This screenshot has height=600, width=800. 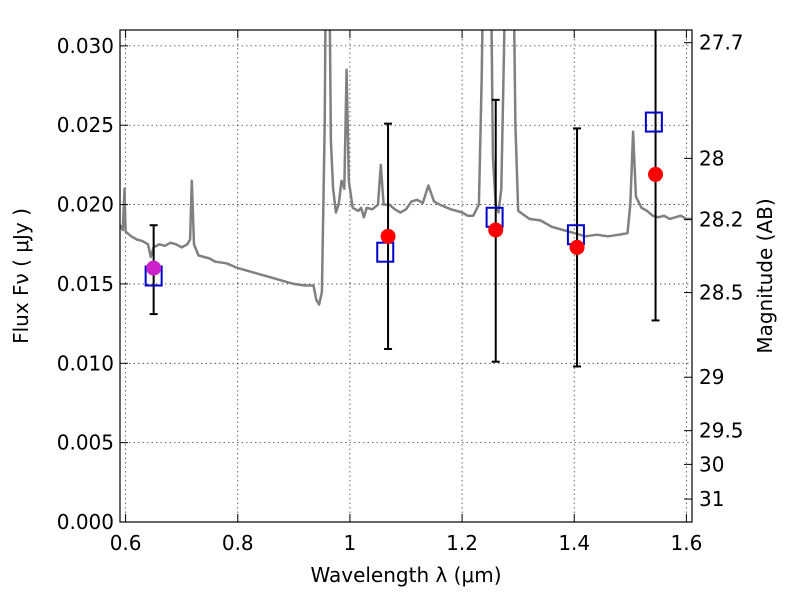 What do you see at coordinates (85, 46) in the screenshot?
I see `y-tick-label: 0.030` at bounding box center [85, 46].